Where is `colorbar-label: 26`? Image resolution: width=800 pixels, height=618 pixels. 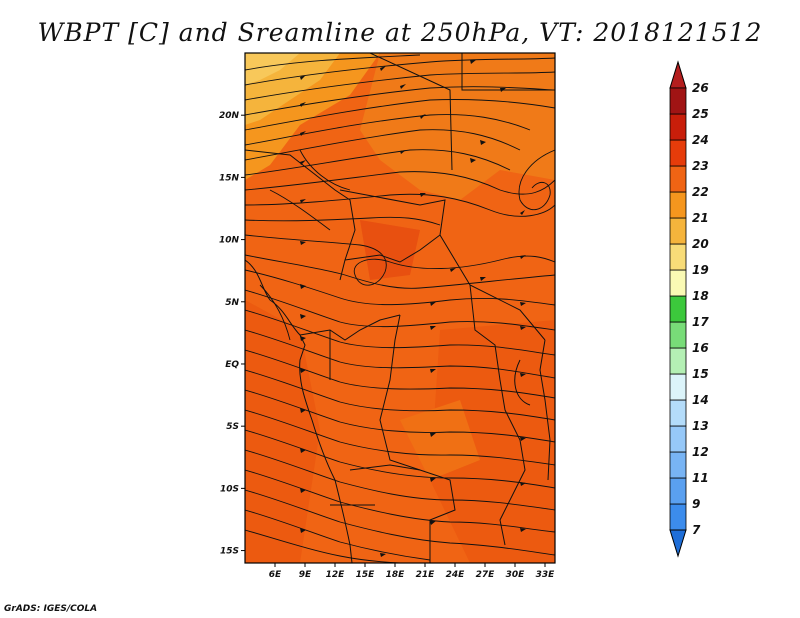 colorbar-label: 26 is located at coordinates (700, 88).